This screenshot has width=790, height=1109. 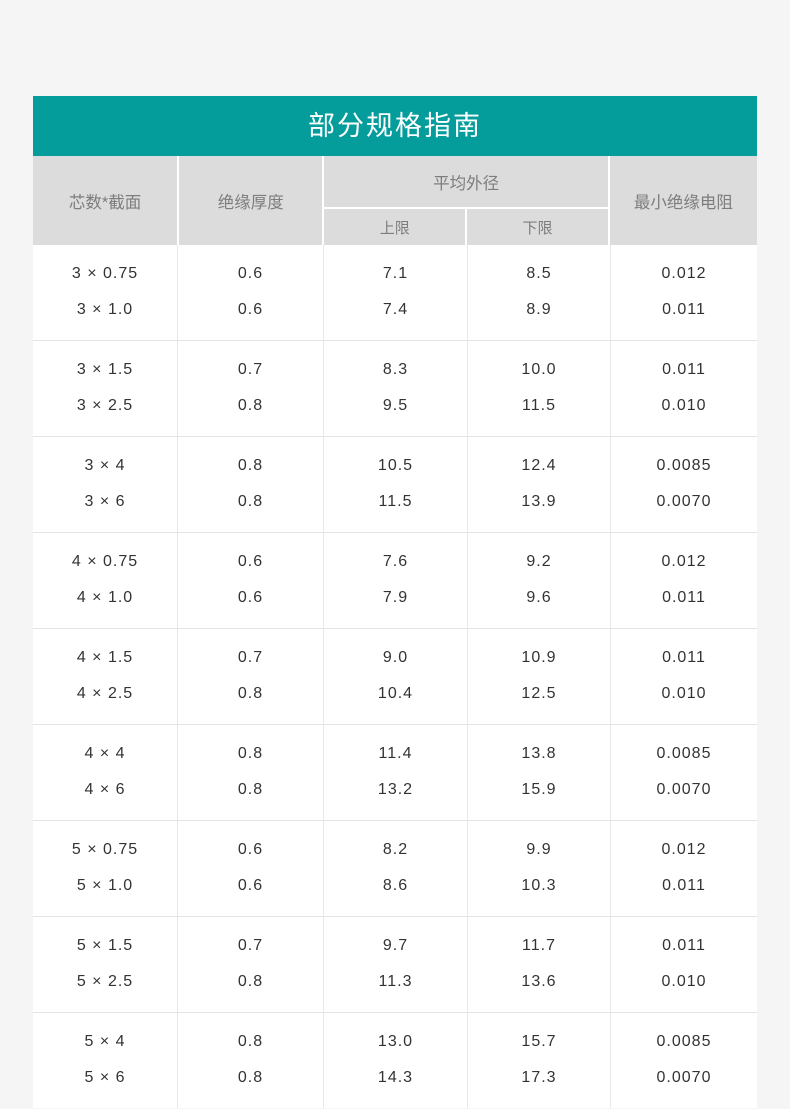 I want to click on table-cell-od-lower-limit: 8.5 8.9, so click(x=539, y=292).